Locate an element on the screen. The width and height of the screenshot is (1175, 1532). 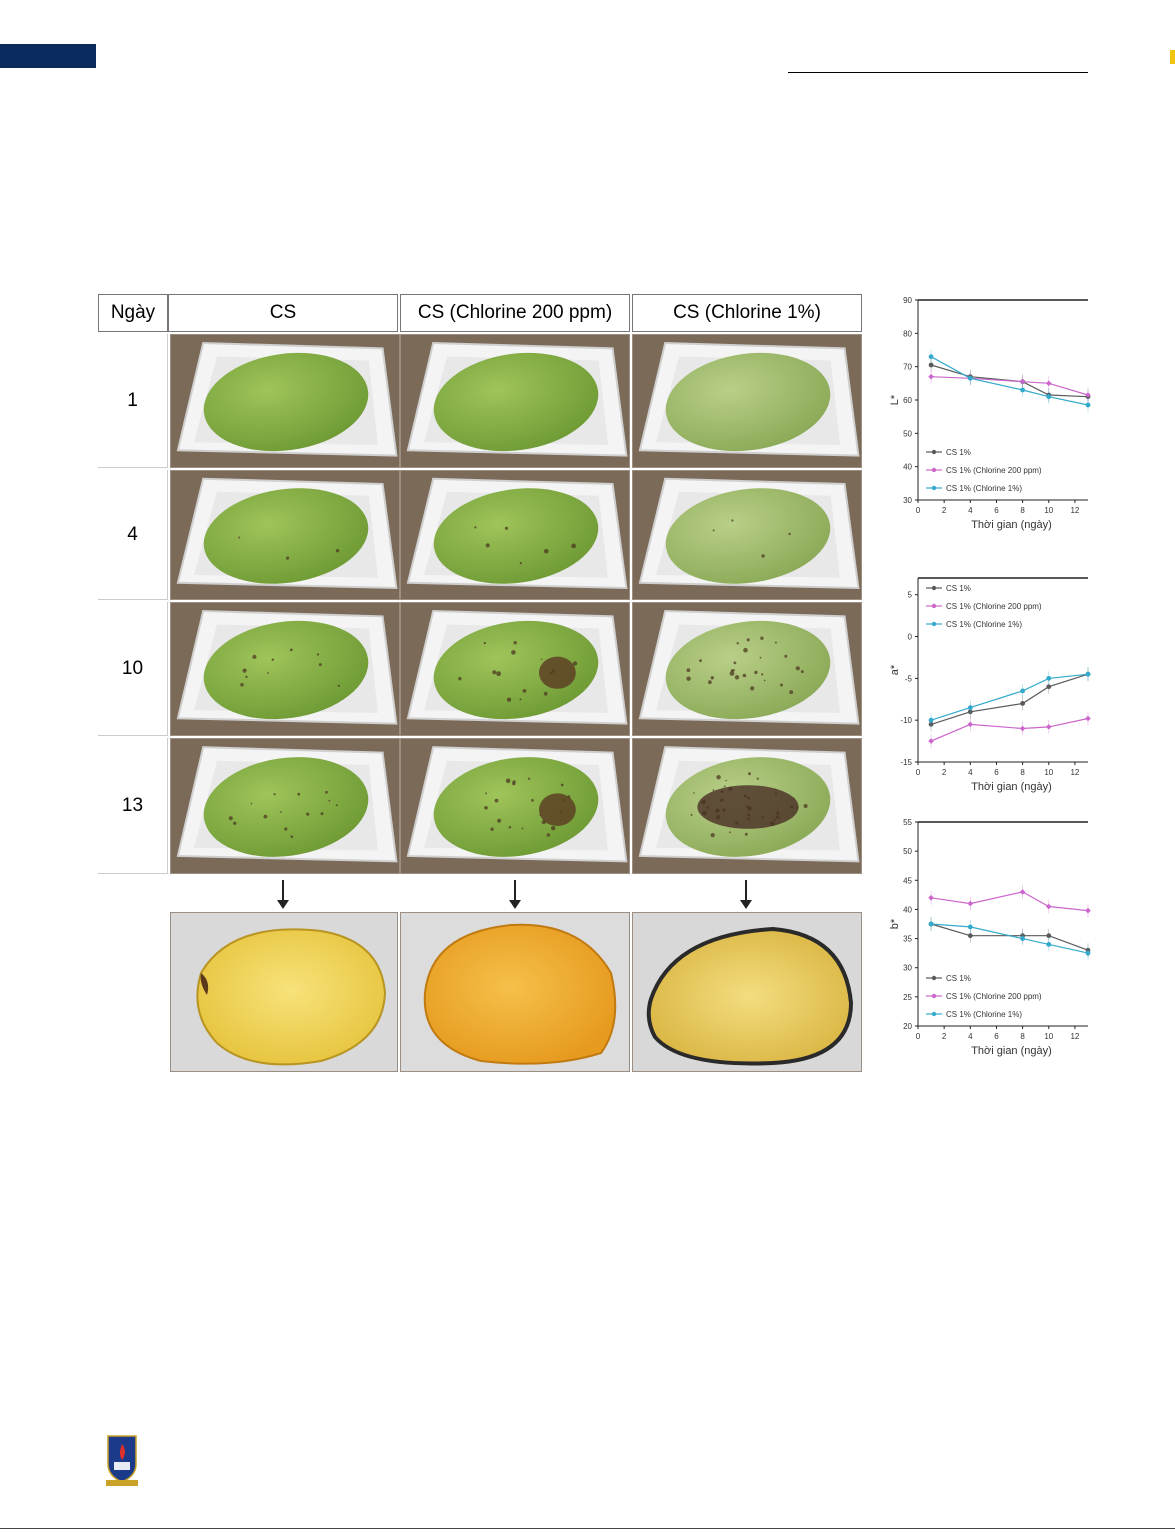
column-header-chlorine-200: CS (Chlorine 200 ppm) is located at coordinates (515, 313).